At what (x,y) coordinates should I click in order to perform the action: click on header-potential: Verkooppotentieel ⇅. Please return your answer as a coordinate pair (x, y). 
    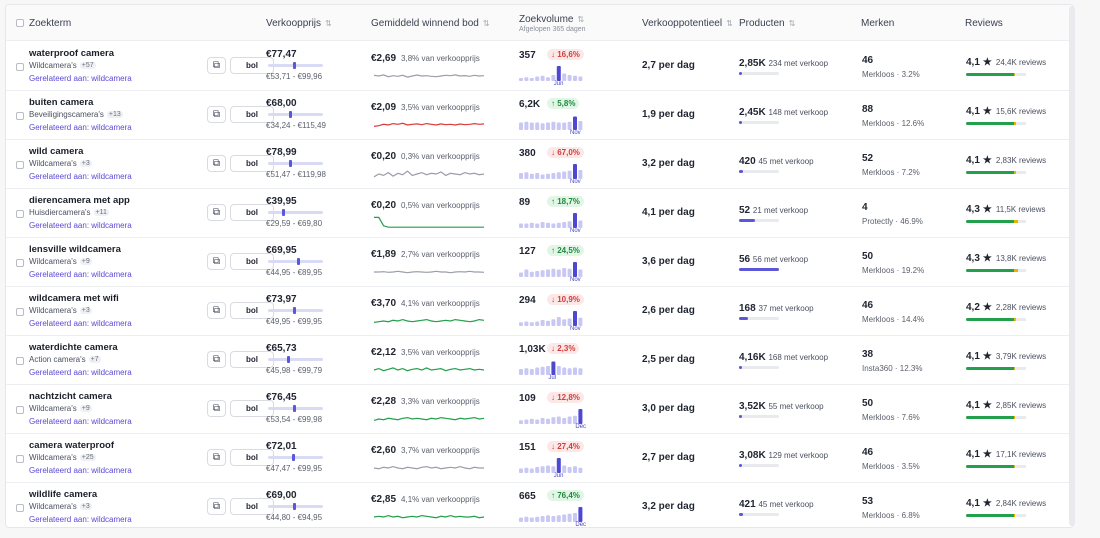
    Looking at the image, I should click on (687, 23).